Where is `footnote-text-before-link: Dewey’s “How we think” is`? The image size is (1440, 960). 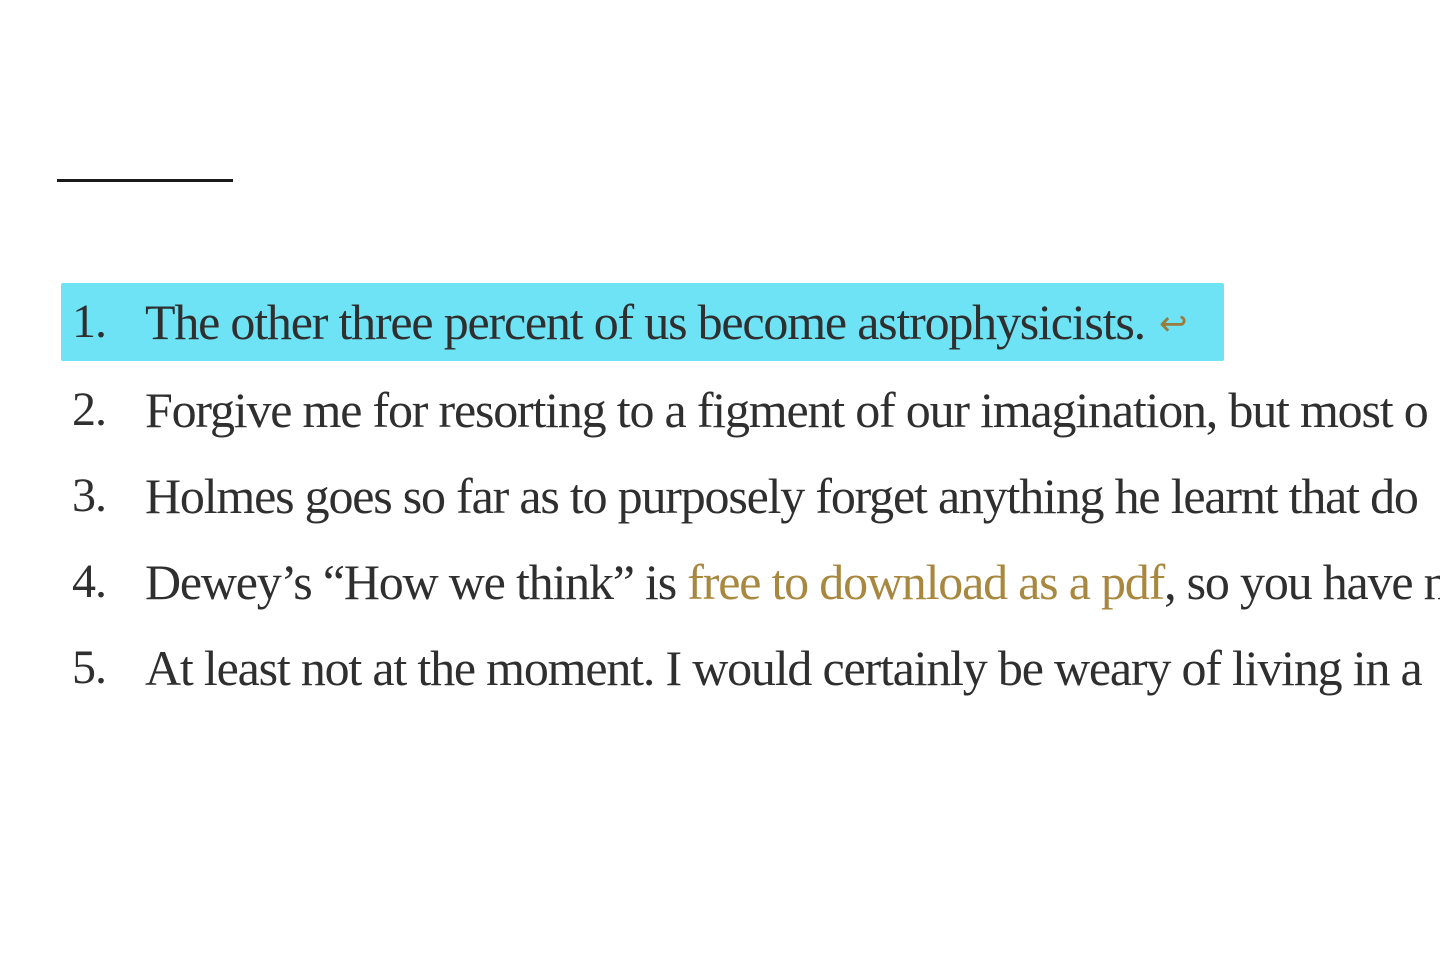
footnote-text-before-link: Dewey’s “How we think” is is located at coordinates (416, 582).